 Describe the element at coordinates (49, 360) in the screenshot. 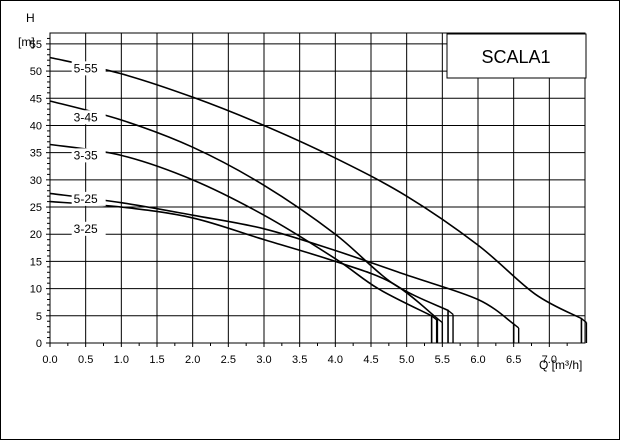

I see `x-tick-label: 0.0` at that location.